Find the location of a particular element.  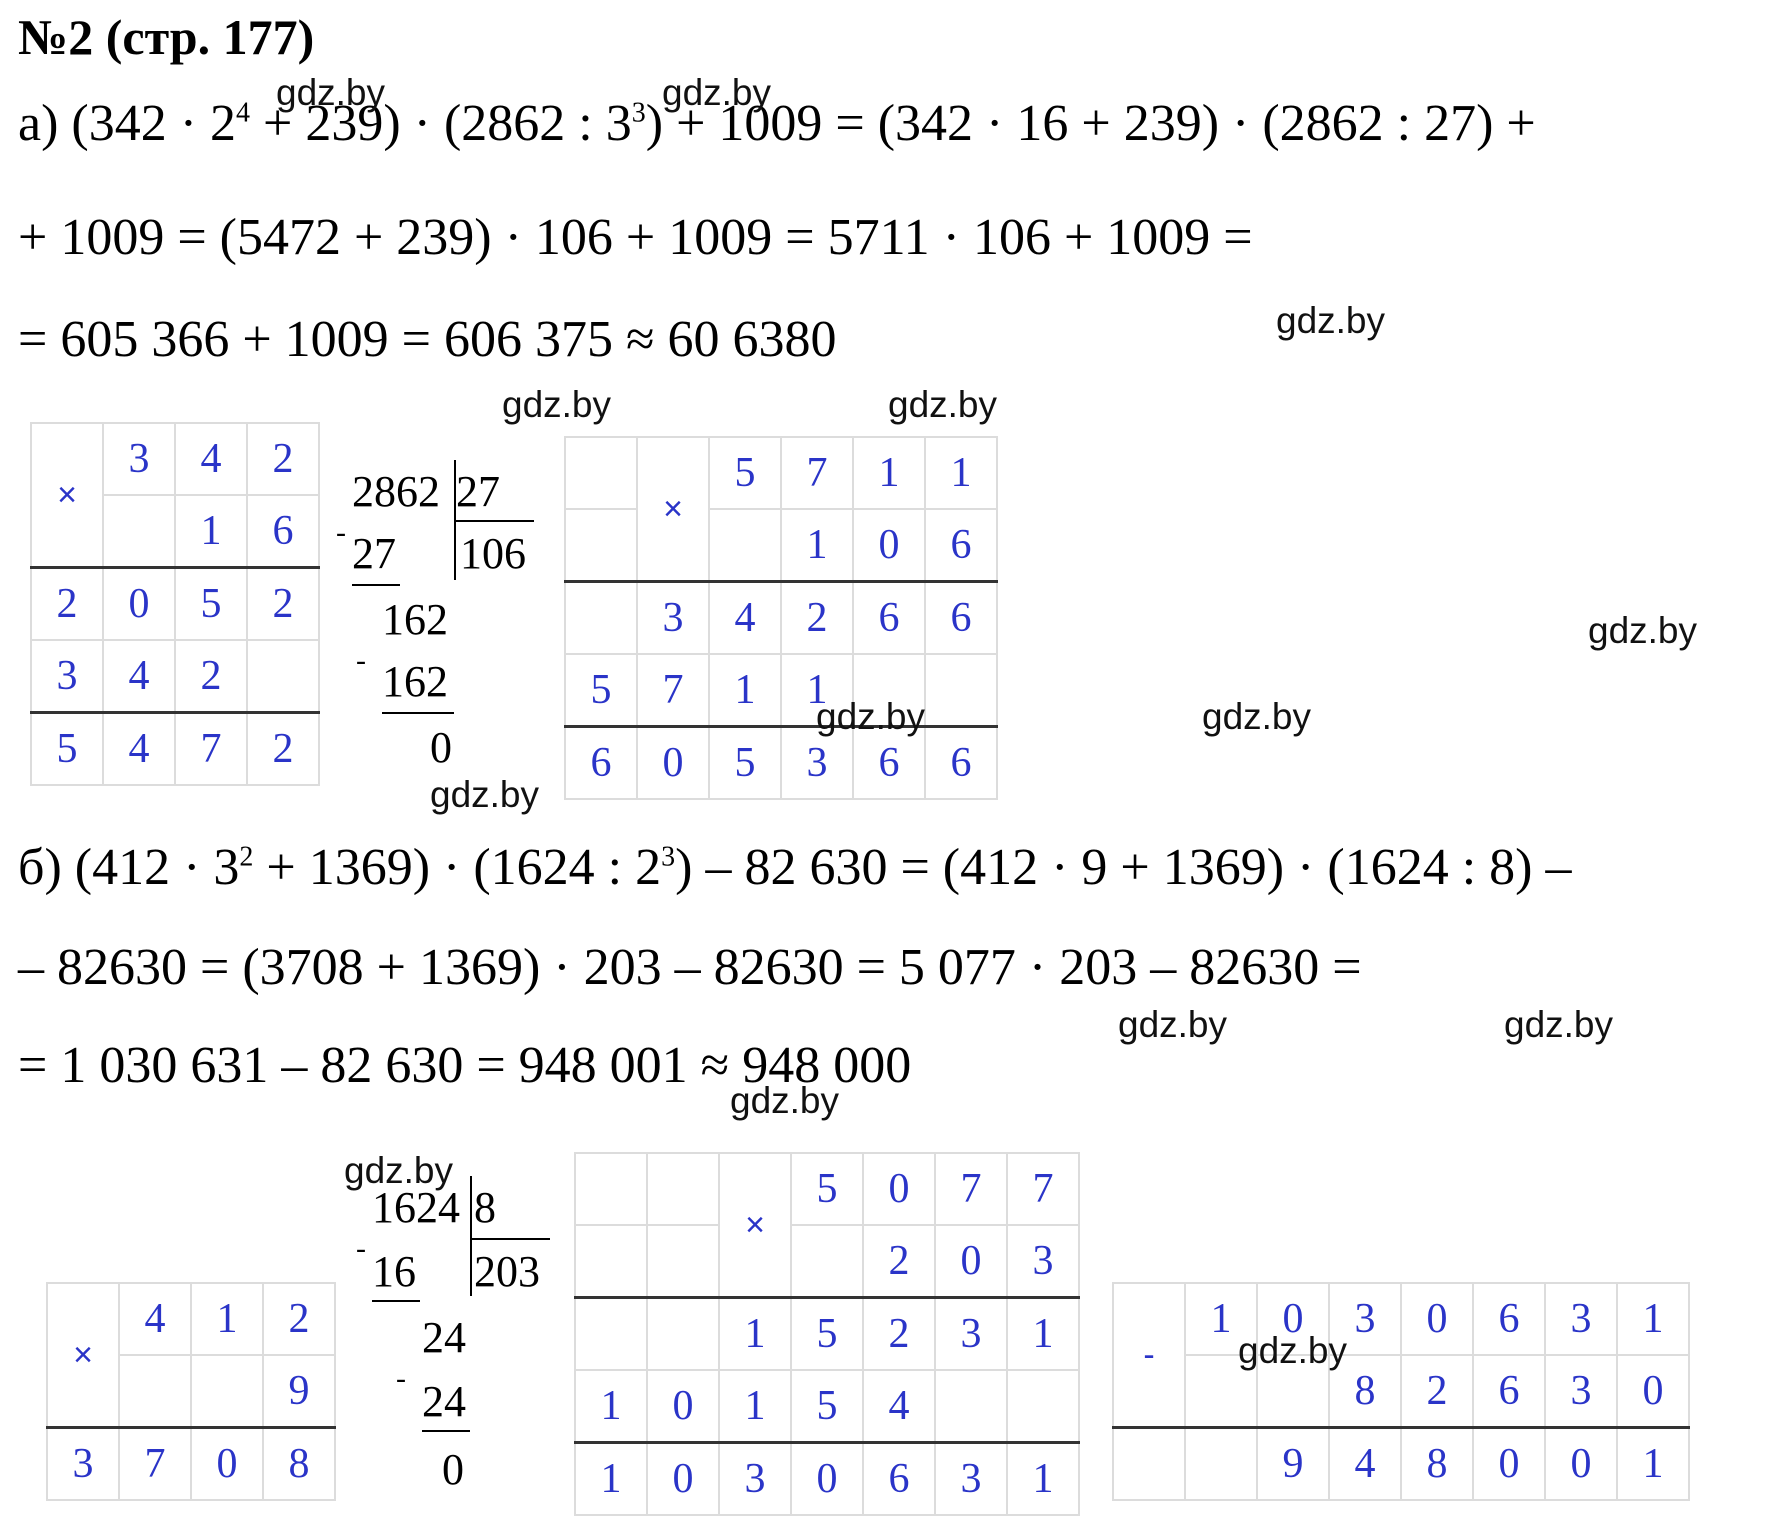

quotient: 203 is located at coordinates (507, 1271).